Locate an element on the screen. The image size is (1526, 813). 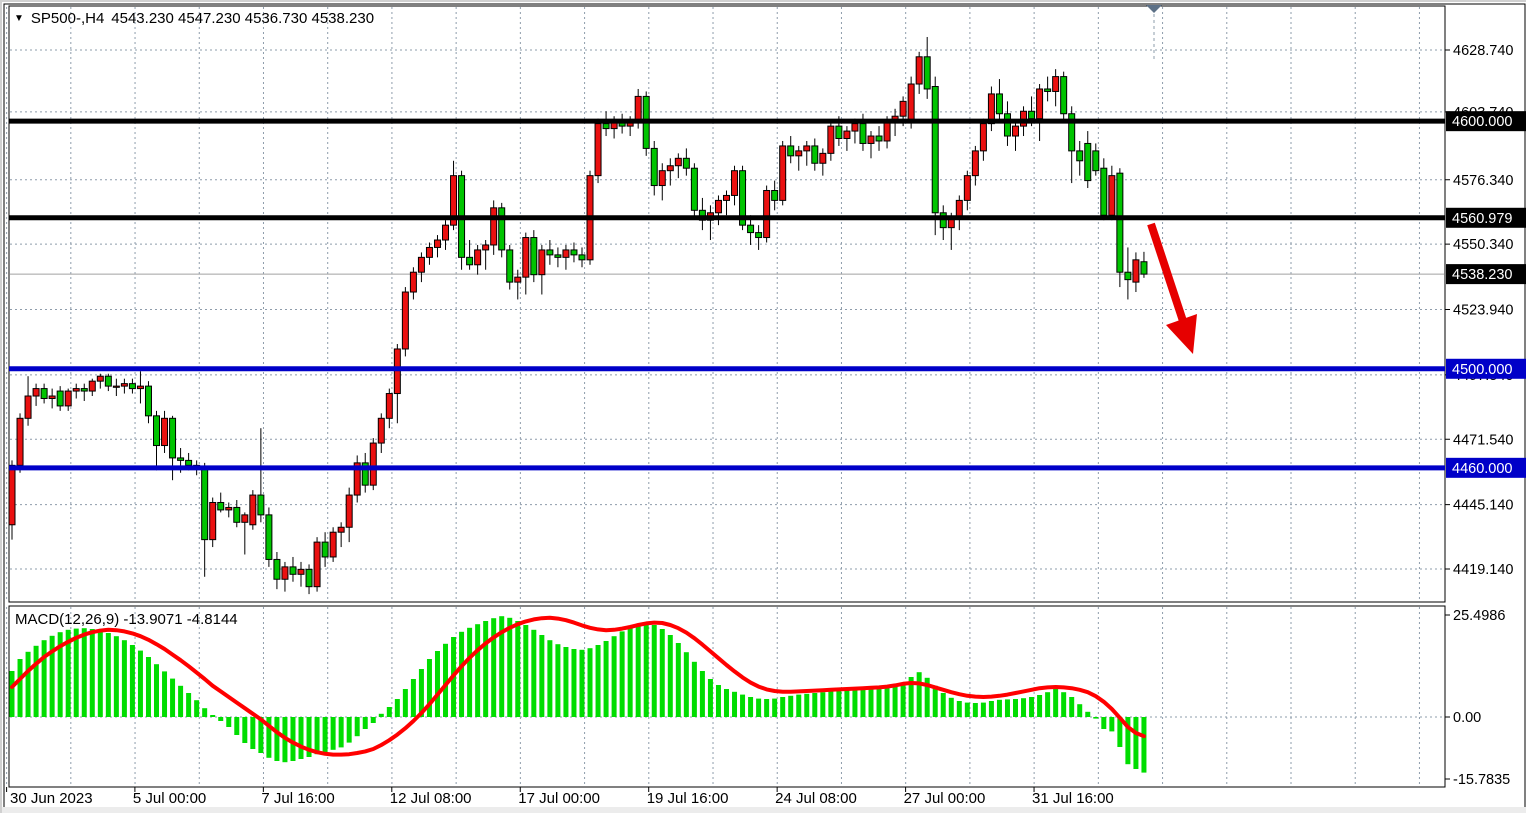
price-axis-label: 4576.340 is located at coordinates (1483, 181).